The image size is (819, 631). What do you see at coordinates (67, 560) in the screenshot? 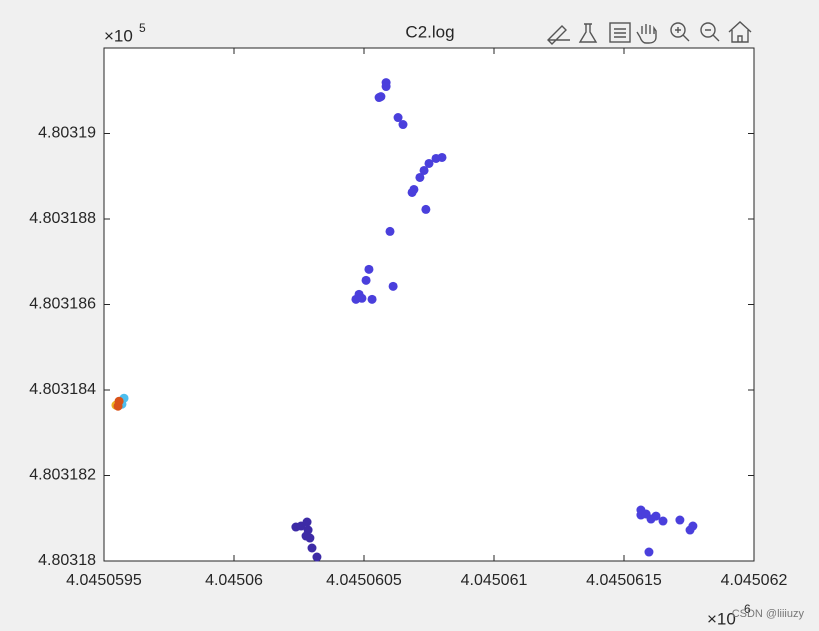
I see `y-tick-label: 4.80318` at bounding box center [67, 560].